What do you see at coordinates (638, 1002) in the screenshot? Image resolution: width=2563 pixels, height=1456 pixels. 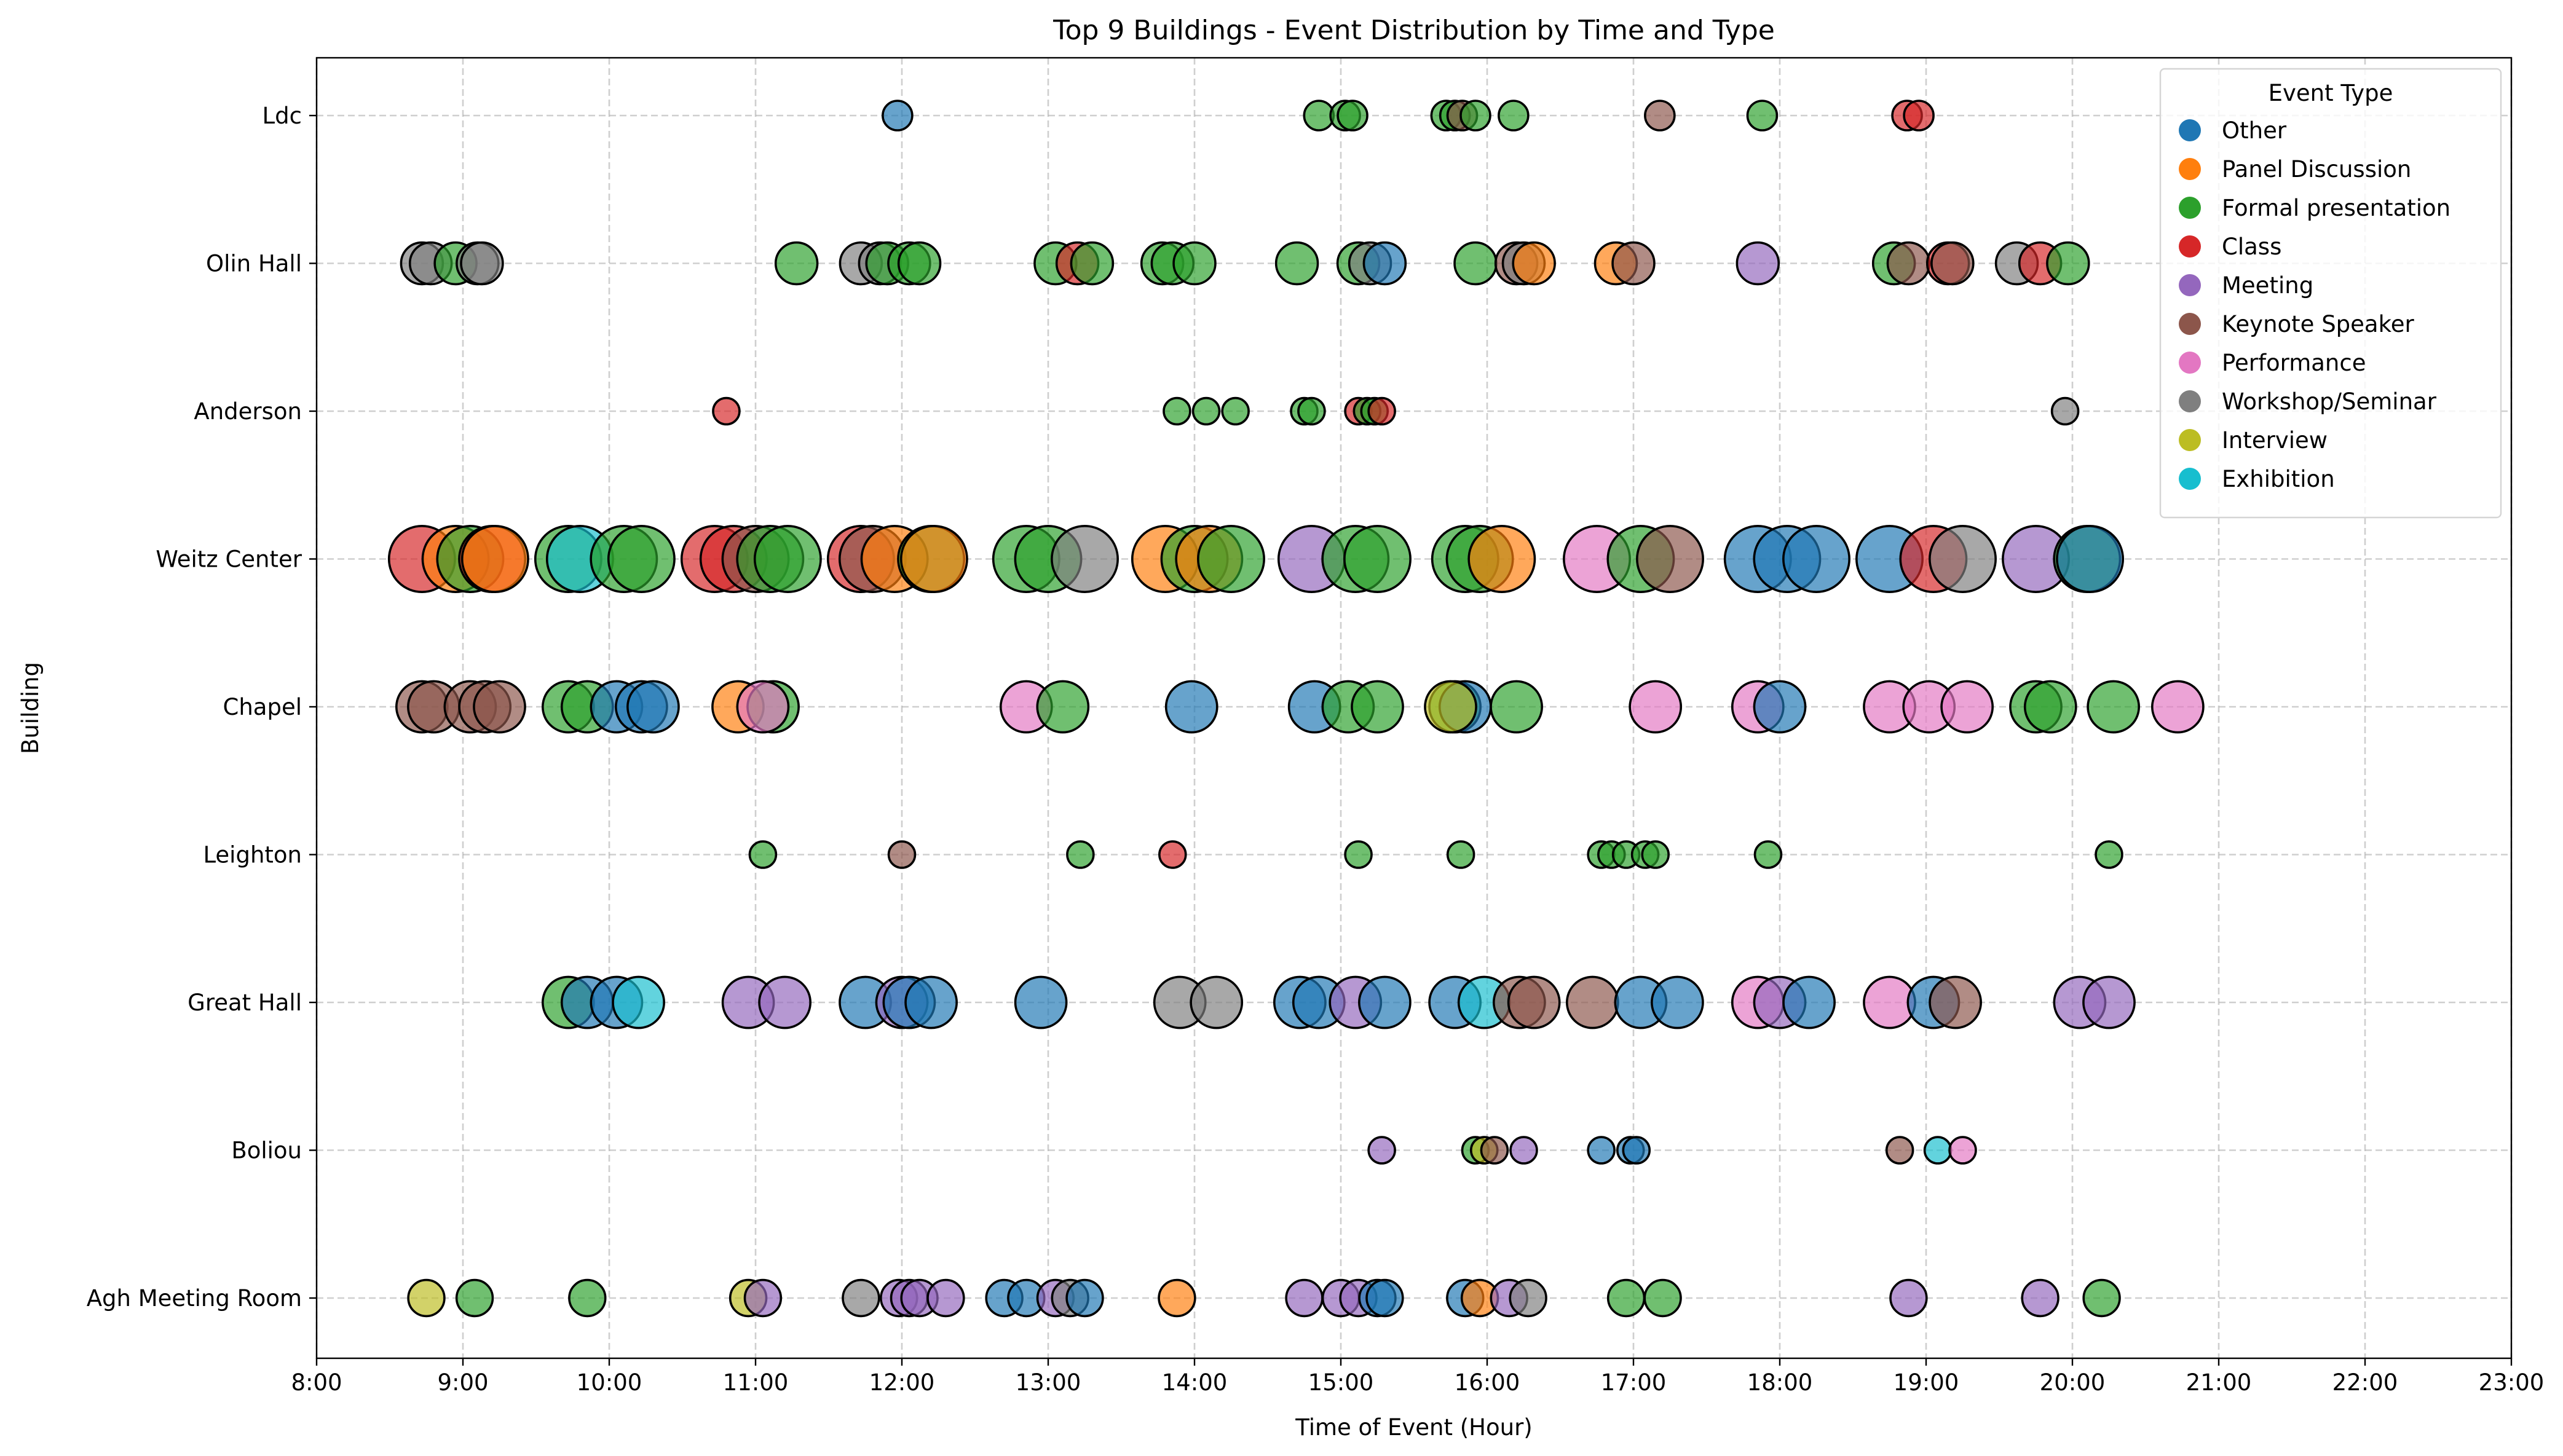 I see `bubble-exhibition` at bounding box center [638, 1002].